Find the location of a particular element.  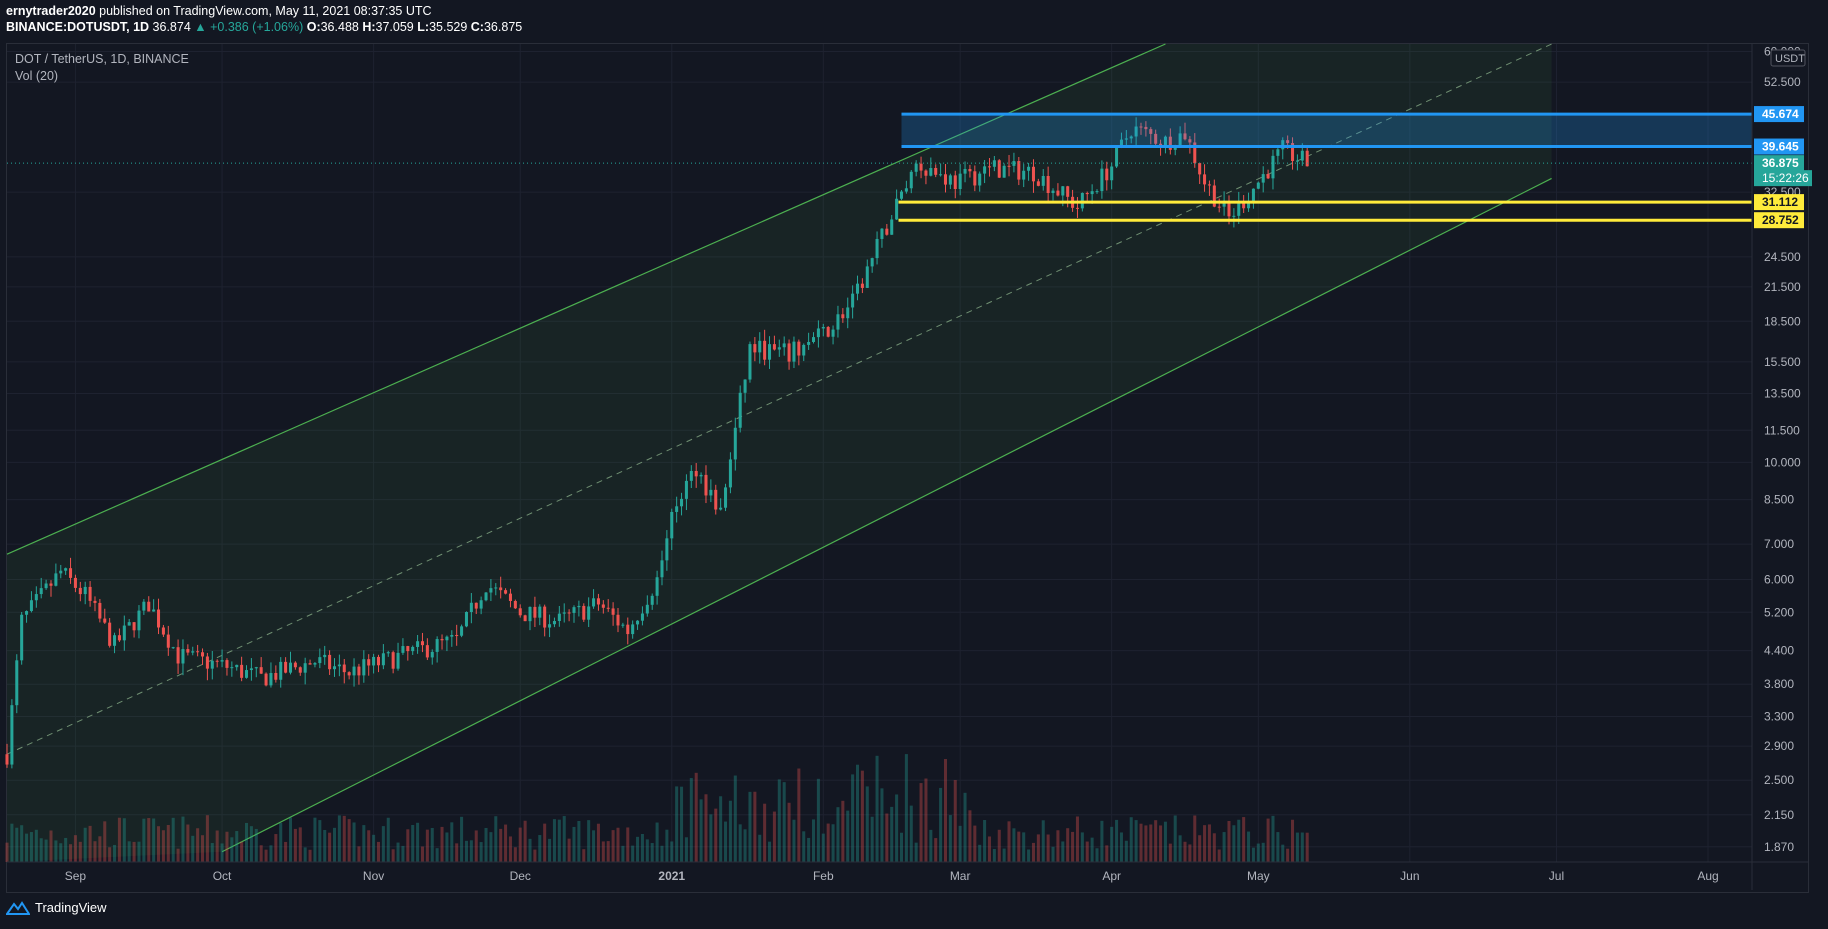

open-label: O: is located at coordinates (313, 27).